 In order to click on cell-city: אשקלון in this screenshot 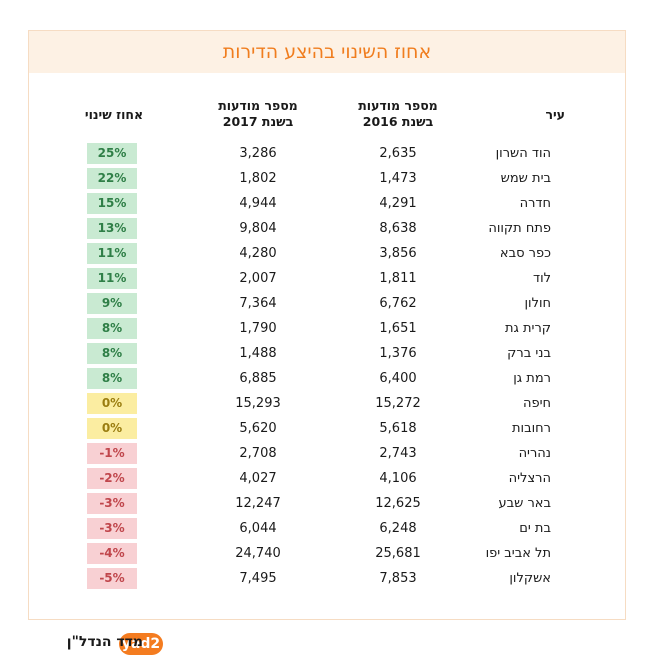, I will do `click(530, 578)`.